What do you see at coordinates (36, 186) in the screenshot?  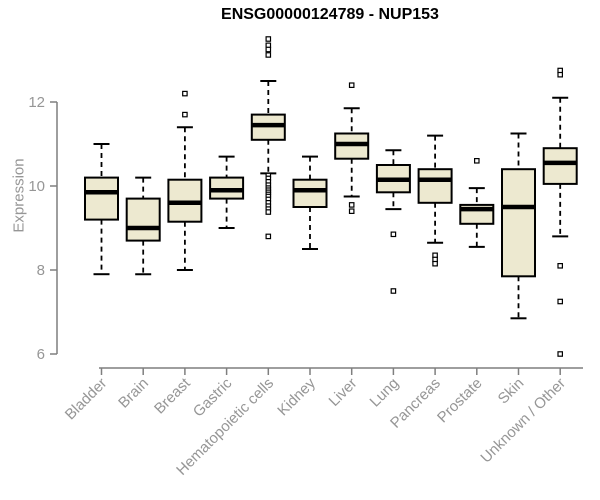 I see `y-tick-label: 10` at bounding box center [36, 186].